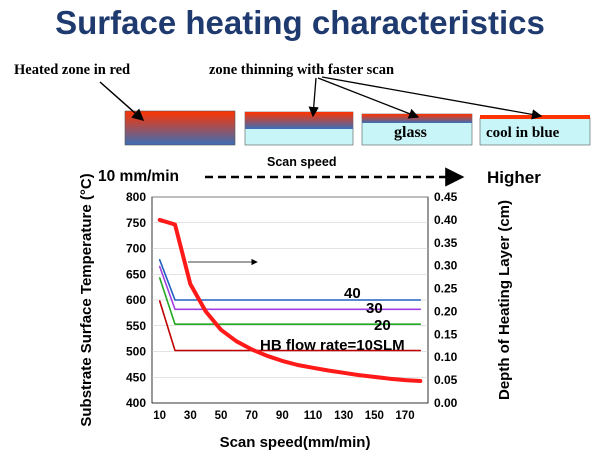  What do you see at coordinates (446, 300) in the screenshot?
I see `y-right-tick-labels: 0.00 0.05 0.10 0.15 0.20 0.25 0.30 0.35 0.40 0.45` at bounding box center [446, 300].